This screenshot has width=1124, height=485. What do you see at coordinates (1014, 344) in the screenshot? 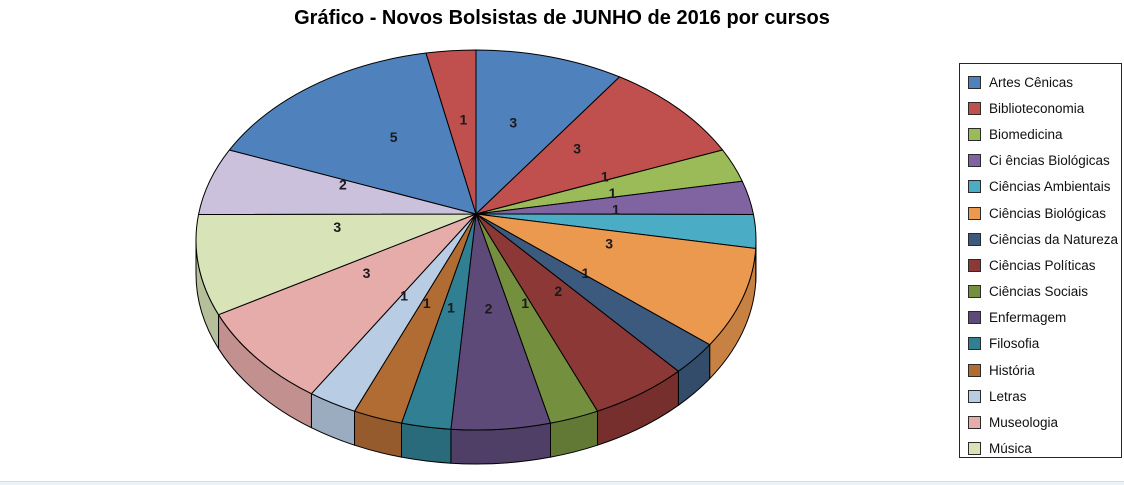
I see `legend-label: Filosofia` at bounding box center [1014, 344].